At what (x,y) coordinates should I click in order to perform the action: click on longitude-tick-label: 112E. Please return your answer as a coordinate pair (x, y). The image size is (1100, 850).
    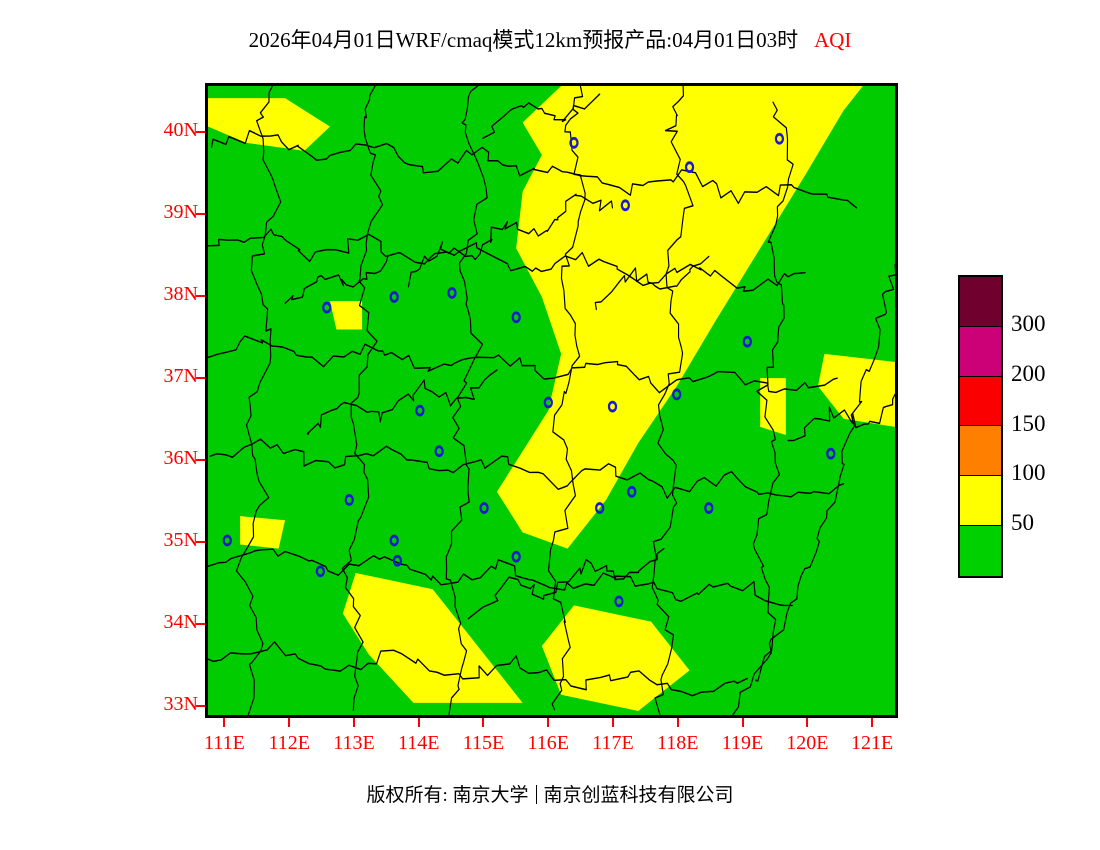
    Looking at the image, I should click on (289, 743).